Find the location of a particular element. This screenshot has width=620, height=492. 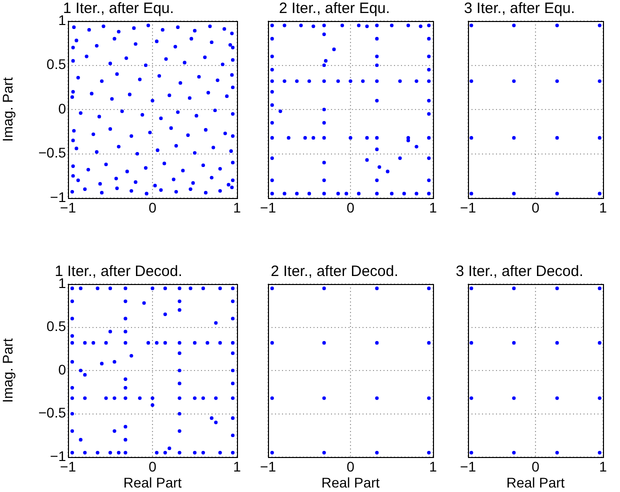

chart-title: 2 Iter., after Decod. is located at coordinates (334, 271).